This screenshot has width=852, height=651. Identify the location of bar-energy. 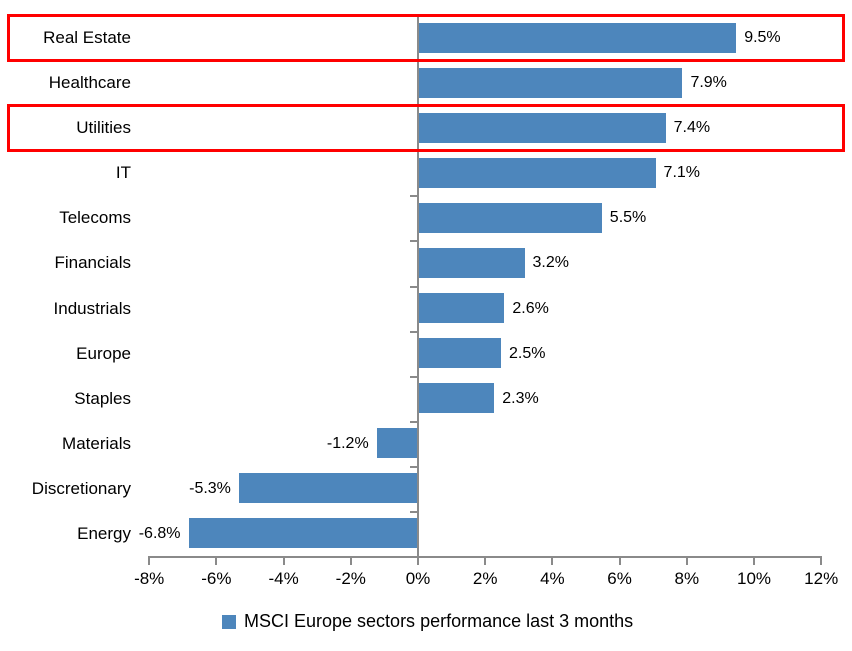
(302, 533).